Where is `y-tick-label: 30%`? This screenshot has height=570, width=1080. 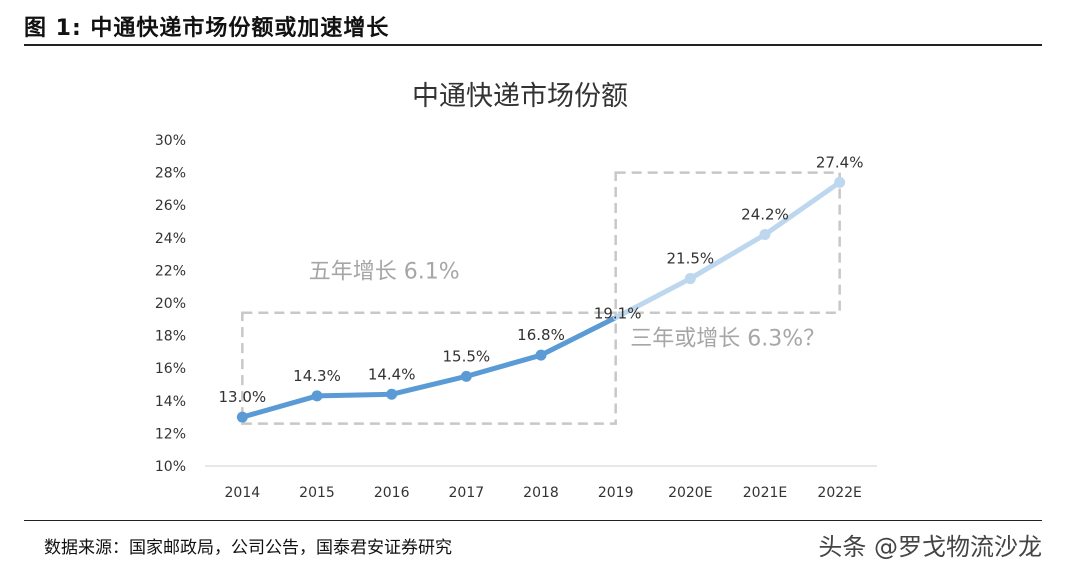 y-tick-label: 30% is located at coordinates (170, 141).